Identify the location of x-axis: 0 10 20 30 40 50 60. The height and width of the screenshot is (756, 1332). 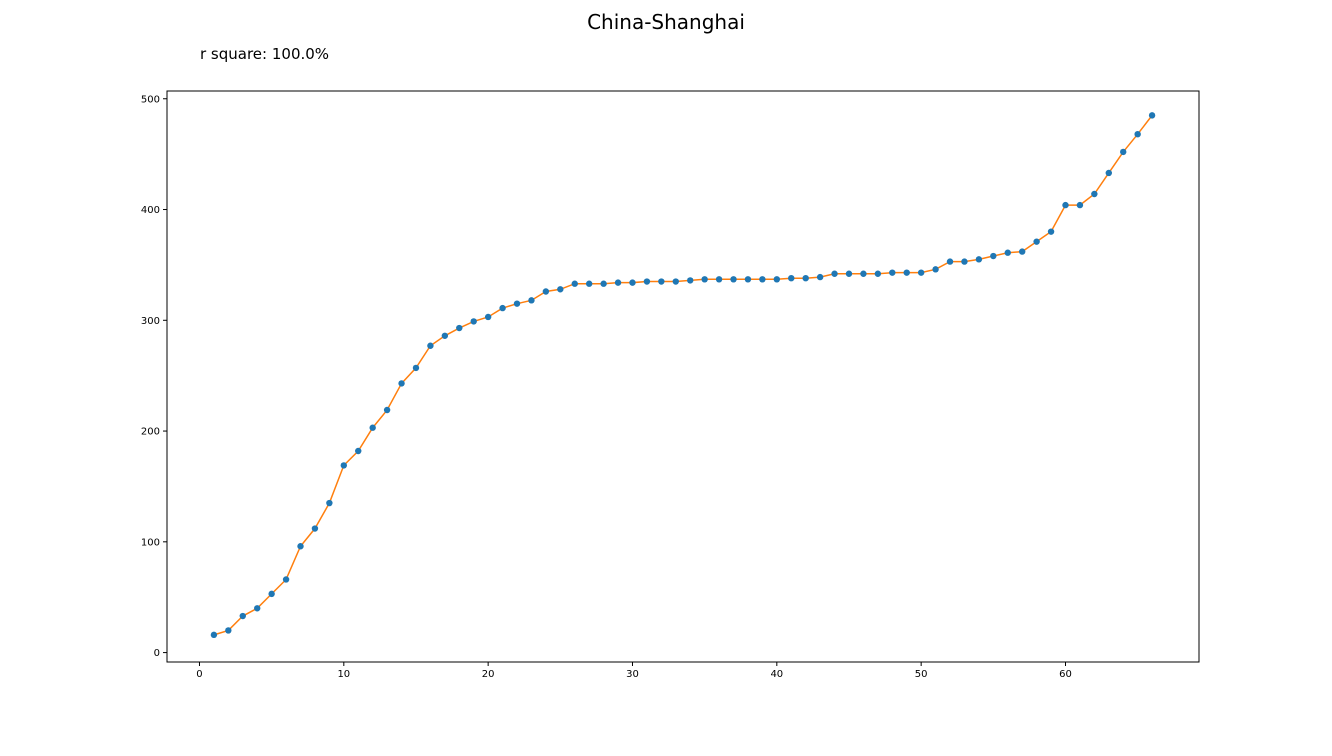
(634, 671).